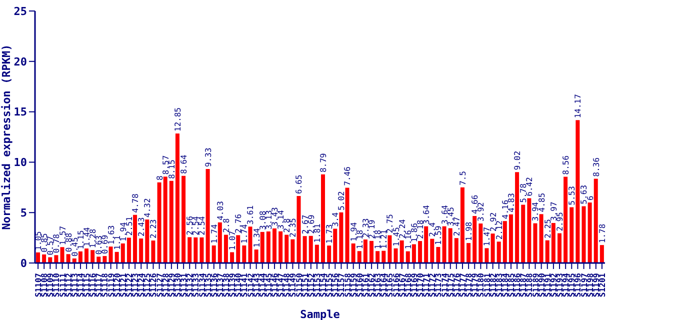  What do you see at coordinates (541, 202) in the screenshot?
I see `data-label: 4.85` at bounding box center [541, 202].